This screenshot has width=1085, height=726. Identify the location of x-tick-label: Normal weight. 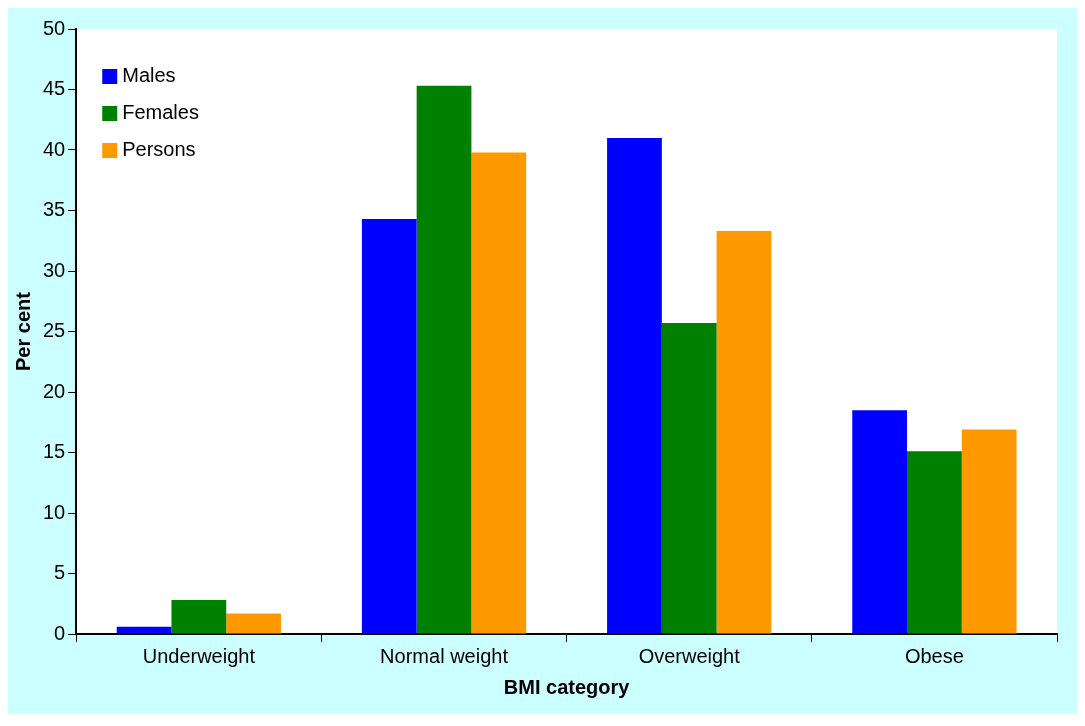
(444, 655).